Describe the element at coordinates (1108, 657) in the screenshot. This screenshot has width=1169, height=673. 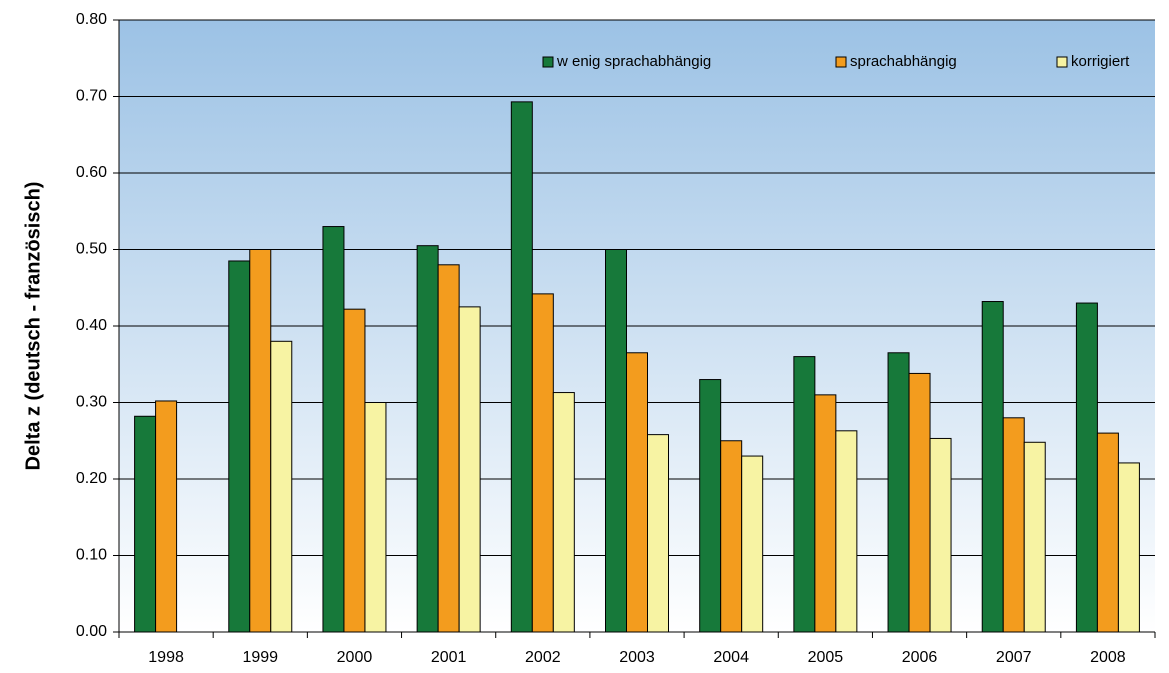
I see `x-tick-label: 2008` at that location.